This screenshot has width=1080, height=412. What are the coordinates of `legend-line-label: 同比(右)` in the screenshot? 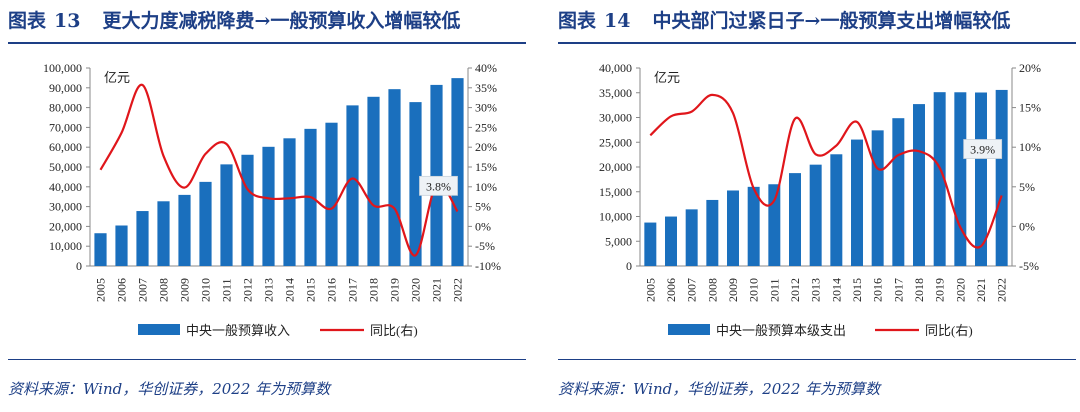 It's located at (394, 330).